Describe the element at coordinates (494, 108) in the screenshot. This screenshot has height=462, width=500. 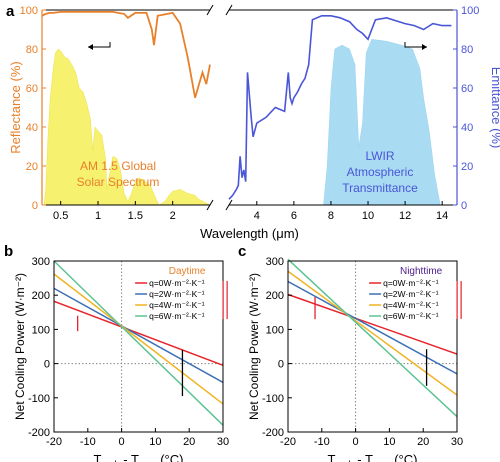
I see `y-axis-title-right: Emittance (%)` at that location.